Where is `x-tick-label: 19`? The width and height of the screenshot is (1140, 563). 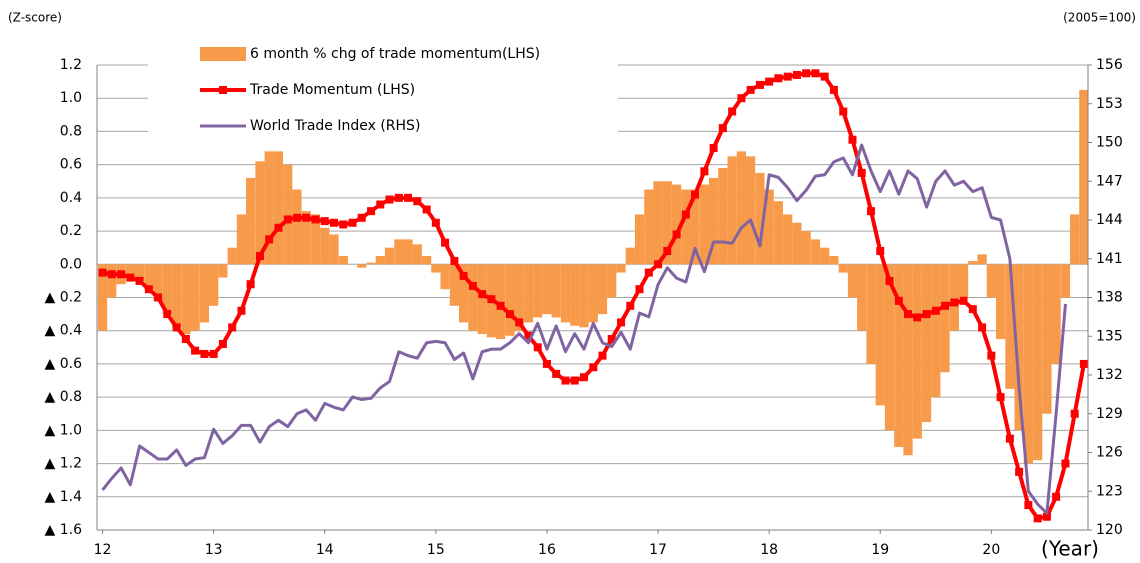
x-tick-label: 19 is located at coordinates (880, 550).